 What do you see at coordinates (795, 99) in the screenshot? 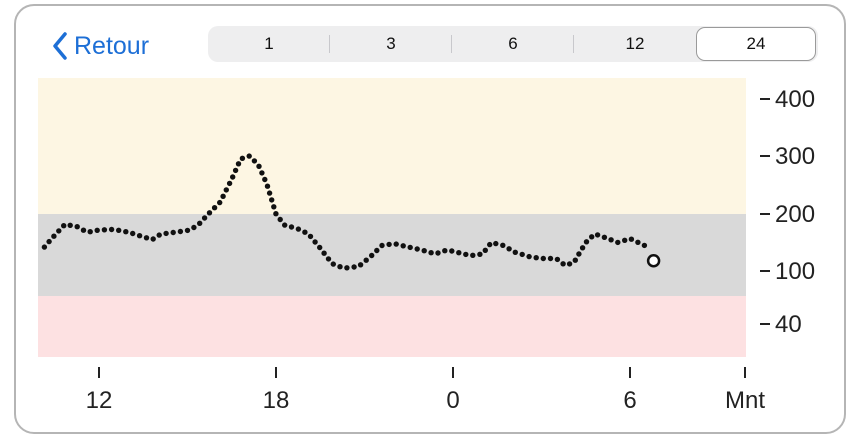
I see `y-tick-label: 400` at bounding box center [795, 99].